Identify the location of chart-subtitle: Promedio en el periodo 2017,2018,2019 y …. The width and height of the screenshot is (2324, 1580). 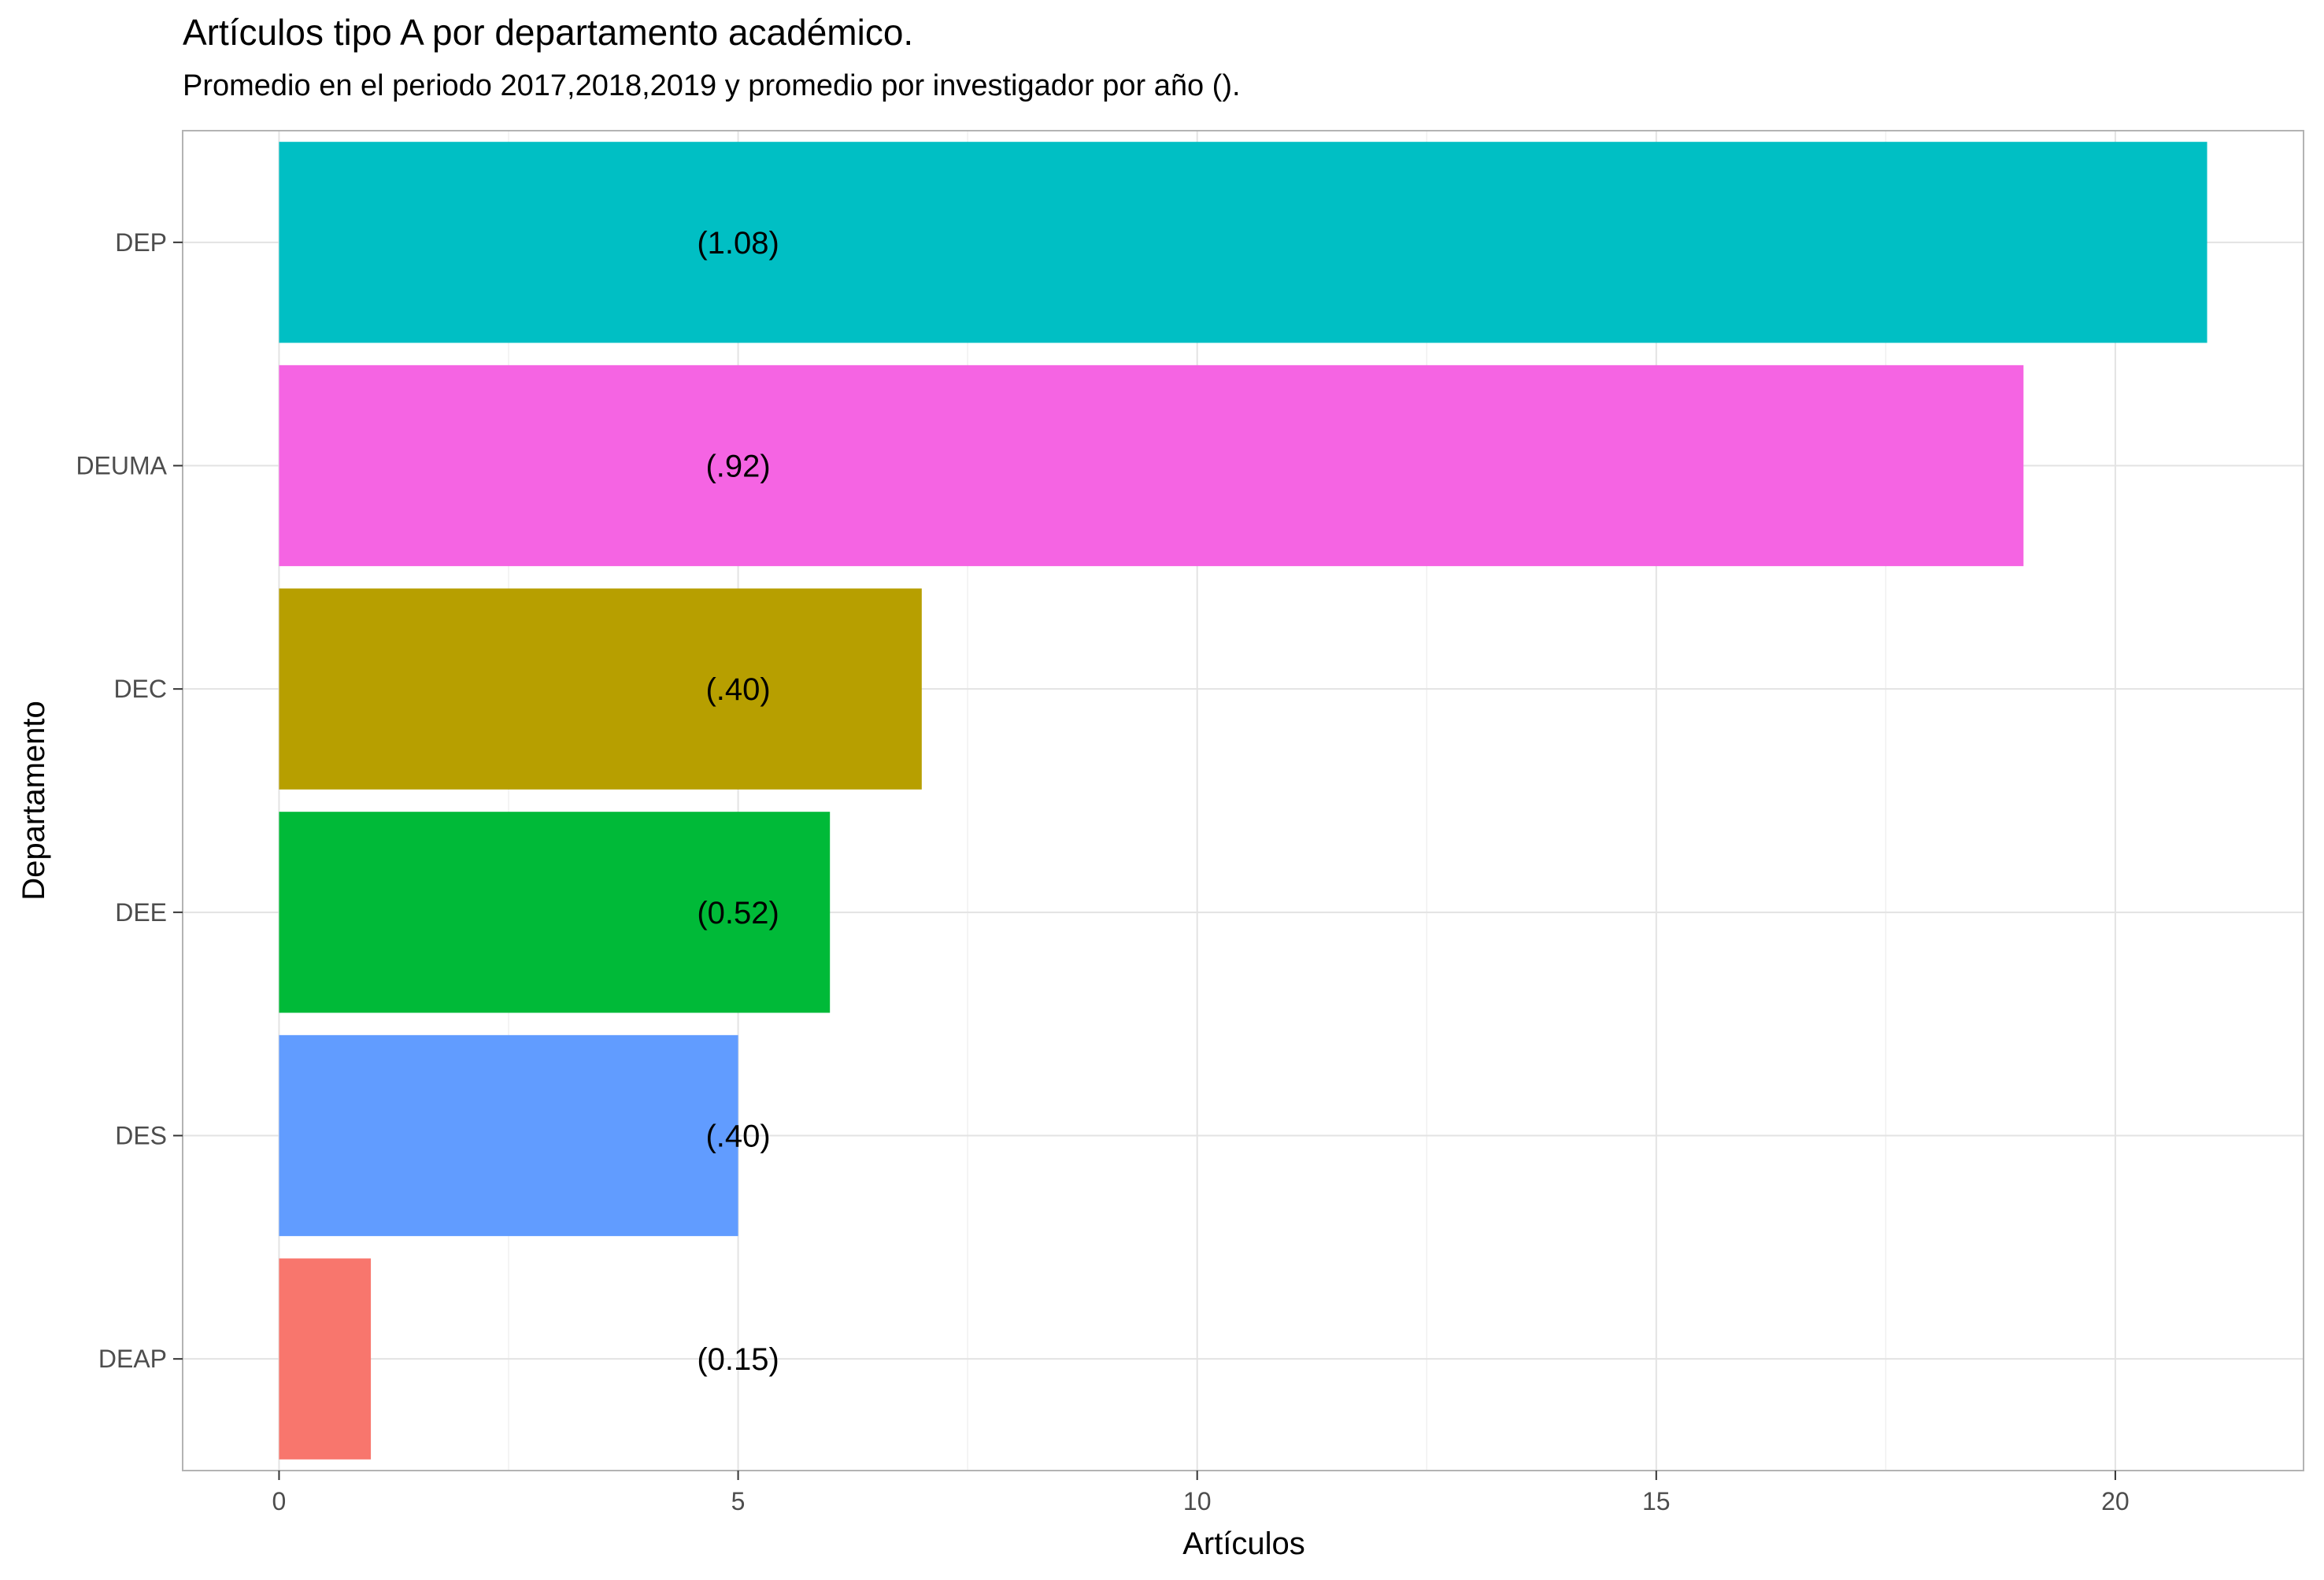
(712, 86).